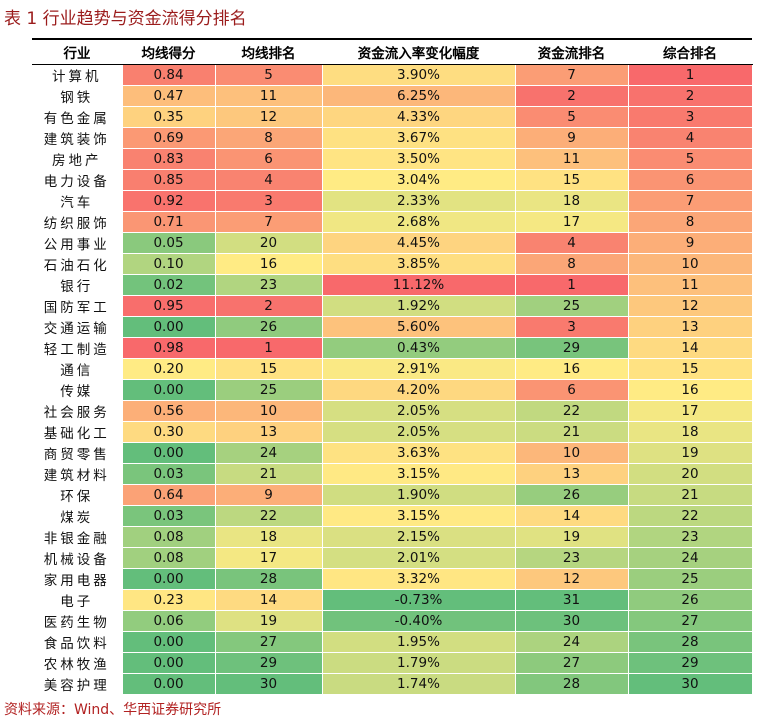  I want to click on column-header: 综合排名, so click(690, 51).